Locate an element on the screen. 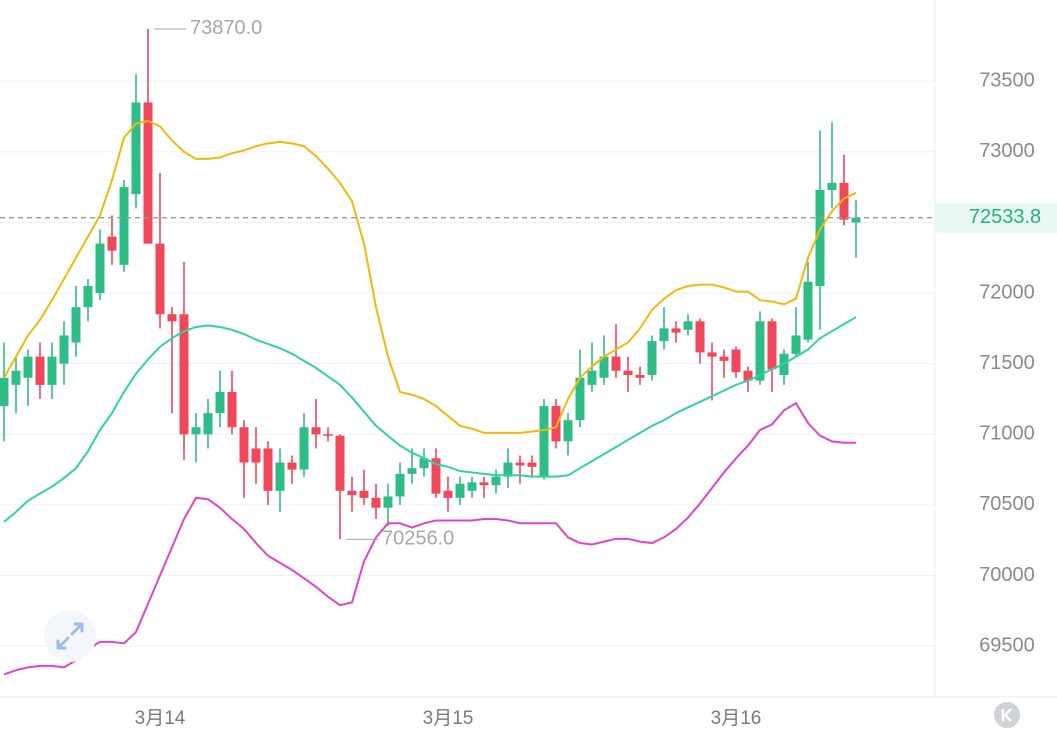  y-tick-label: 70500 is located at coordinates (1007, 504).